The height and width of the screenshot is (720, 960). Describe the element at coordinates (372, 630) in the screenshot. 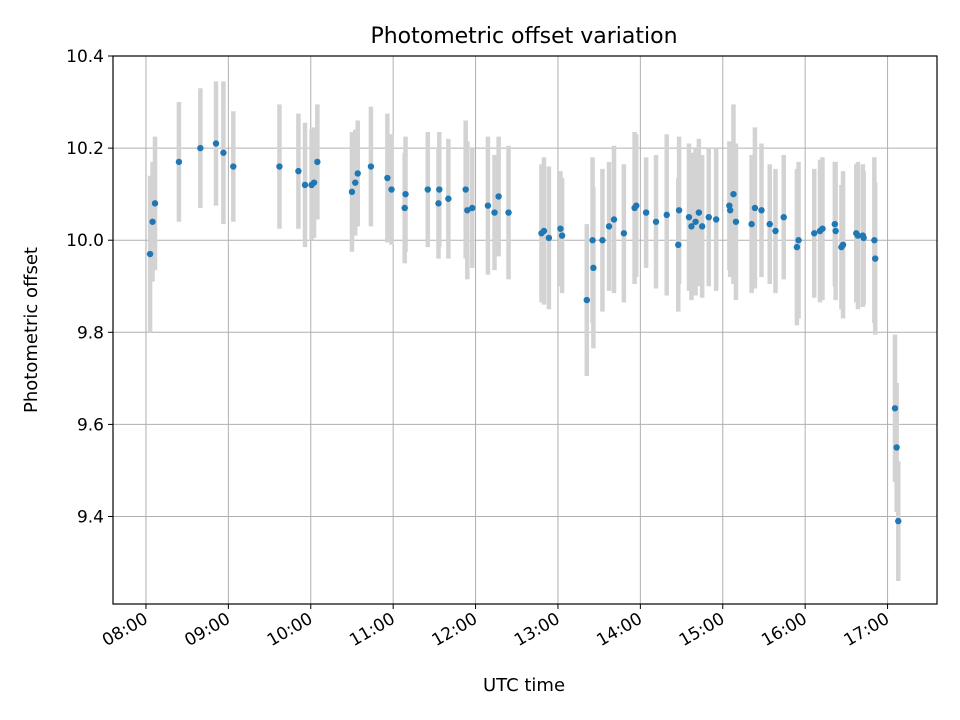

I see `x-tick-label: 11:00` at that location.